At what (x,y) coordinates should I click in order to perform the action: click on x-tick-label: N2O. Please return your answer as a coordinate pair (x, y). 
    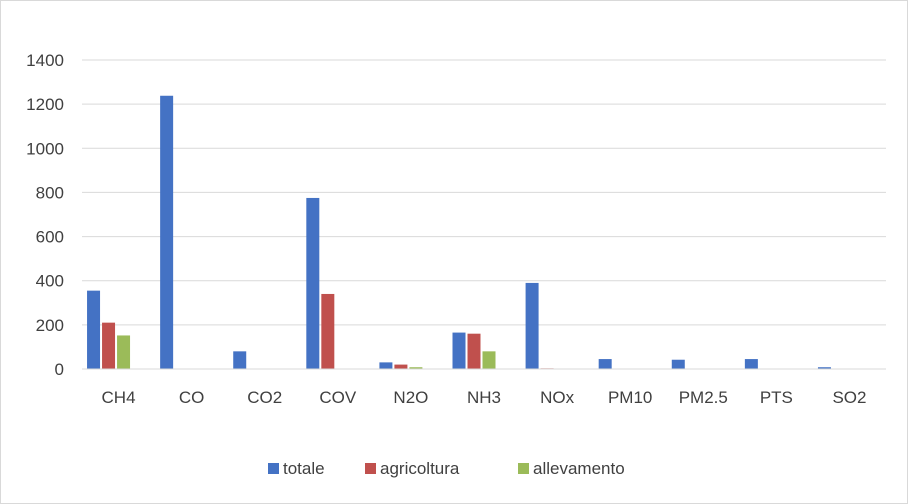
    Looking at the image, I should click on (410, 397).